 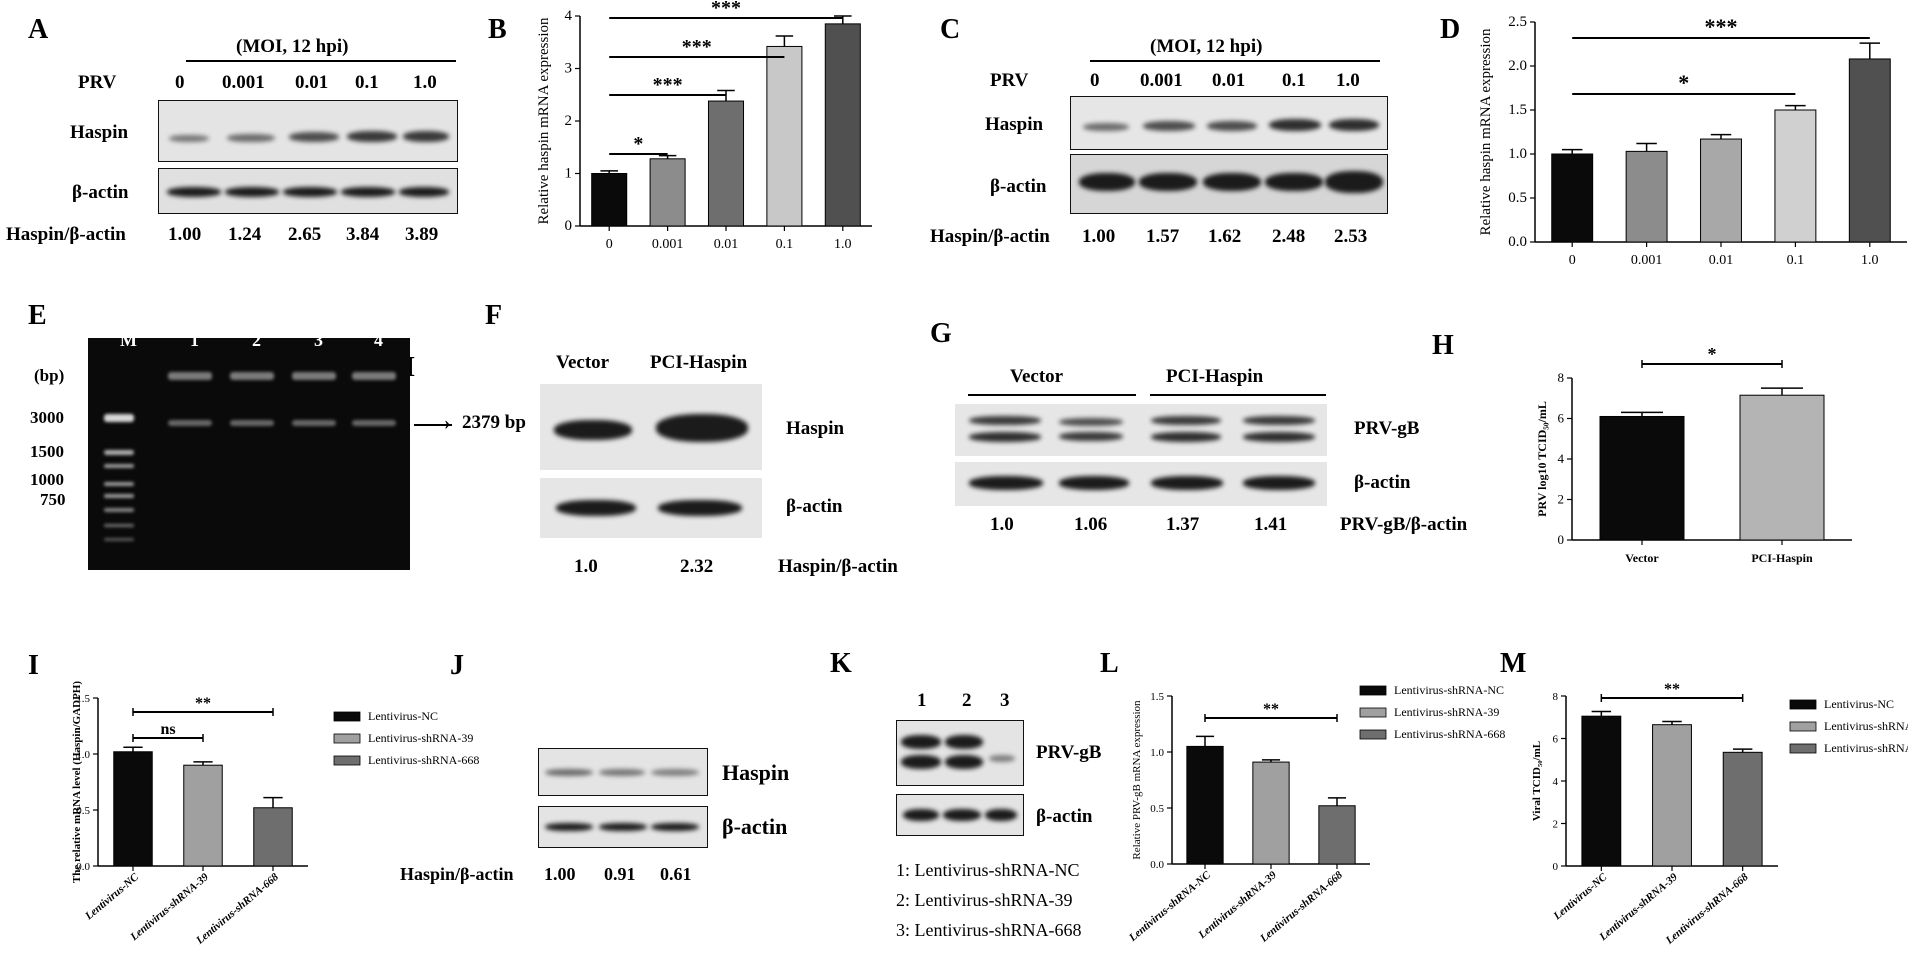 What do you see at coordinates (53, 499) in the screenshot?
I see `panel-e-size-750: 750` at bounding box center [53, 499].